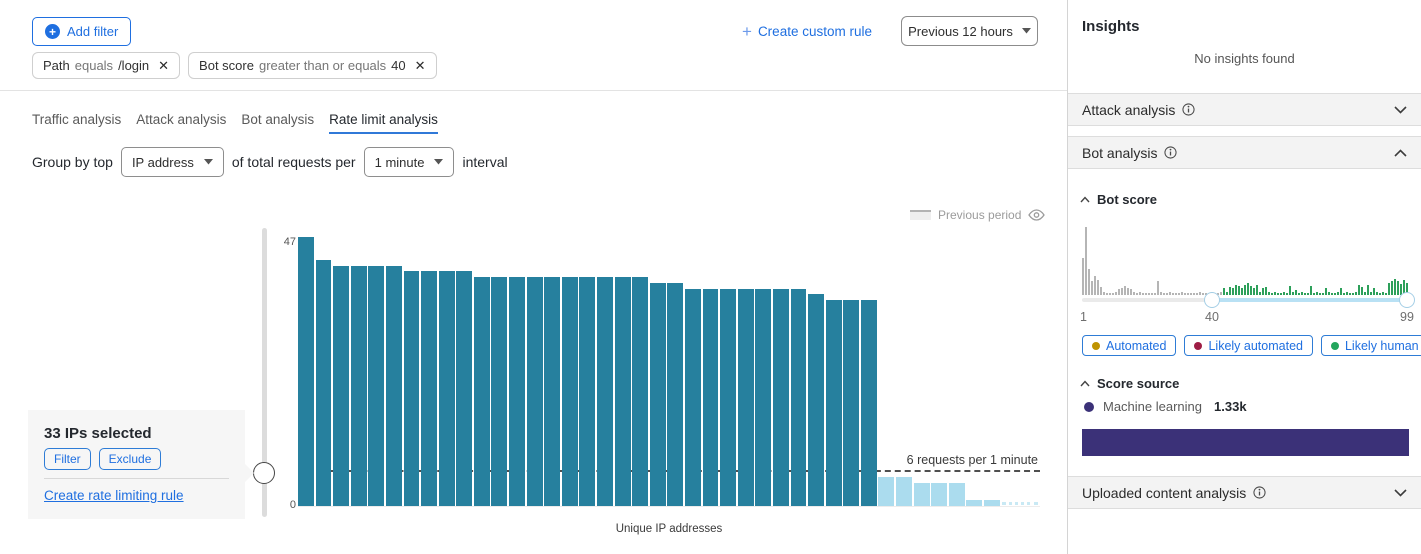 This screenshot has height=554, width=1421. I want to click on score-source-header: Score source, so click(1129, 383).